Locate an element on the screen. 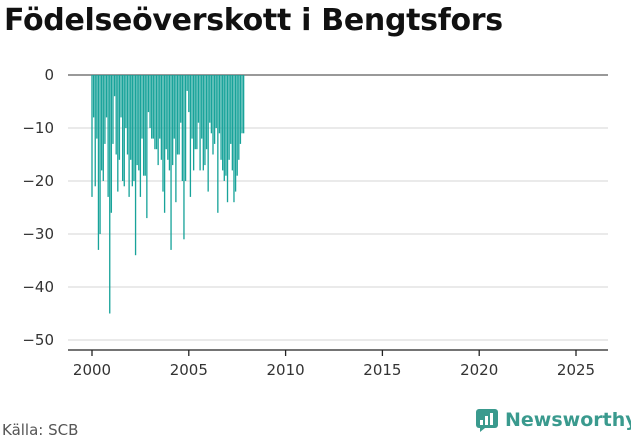  bars is located at coordinates (168, 194).